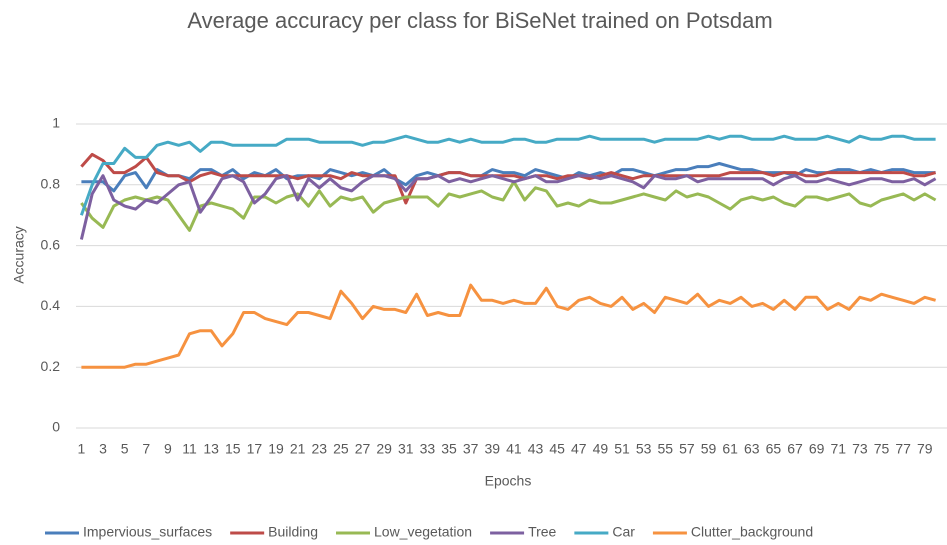 The width and height of the screenshot is (947, 545). What do you see at coordinates (730, 449) in the screenshot?
I see `x-tick-label: 61` at bounding box center [730, 449].